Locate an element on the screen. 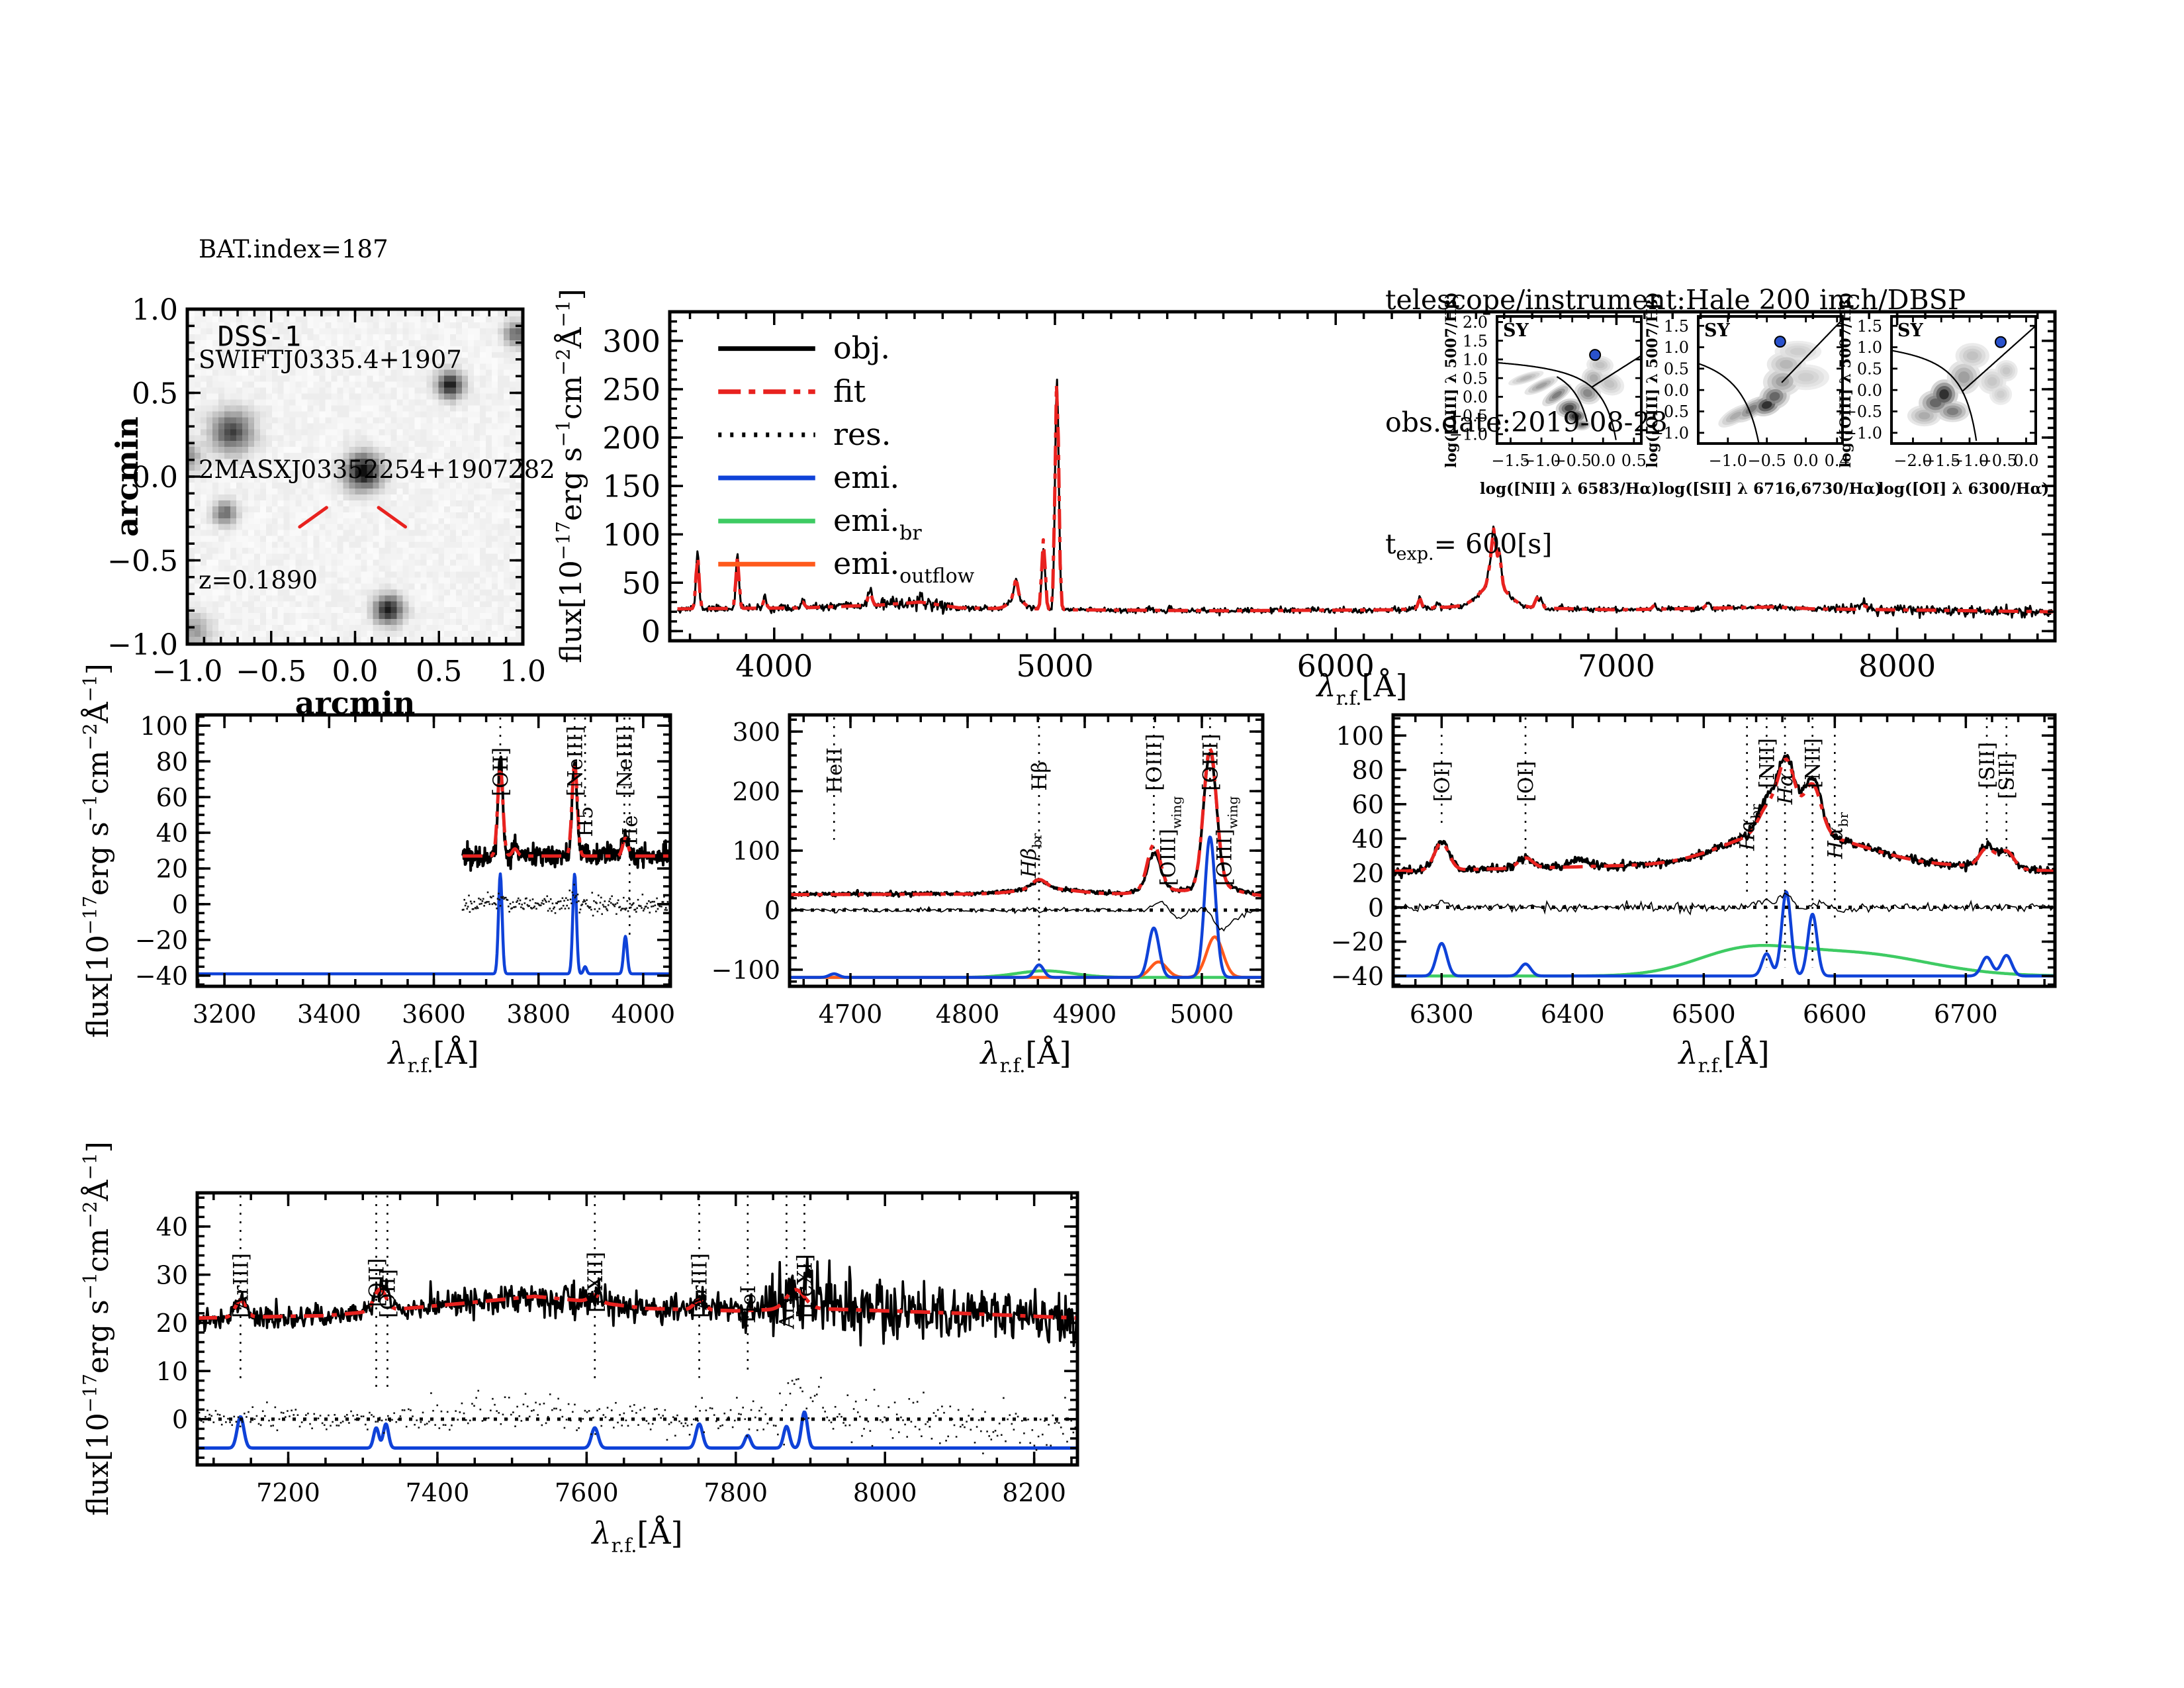 This screenshot has height=1688, width=2184. bpt-x-label: log([NII] λ 6583/Hα) is located at coordinates (1570, 489).